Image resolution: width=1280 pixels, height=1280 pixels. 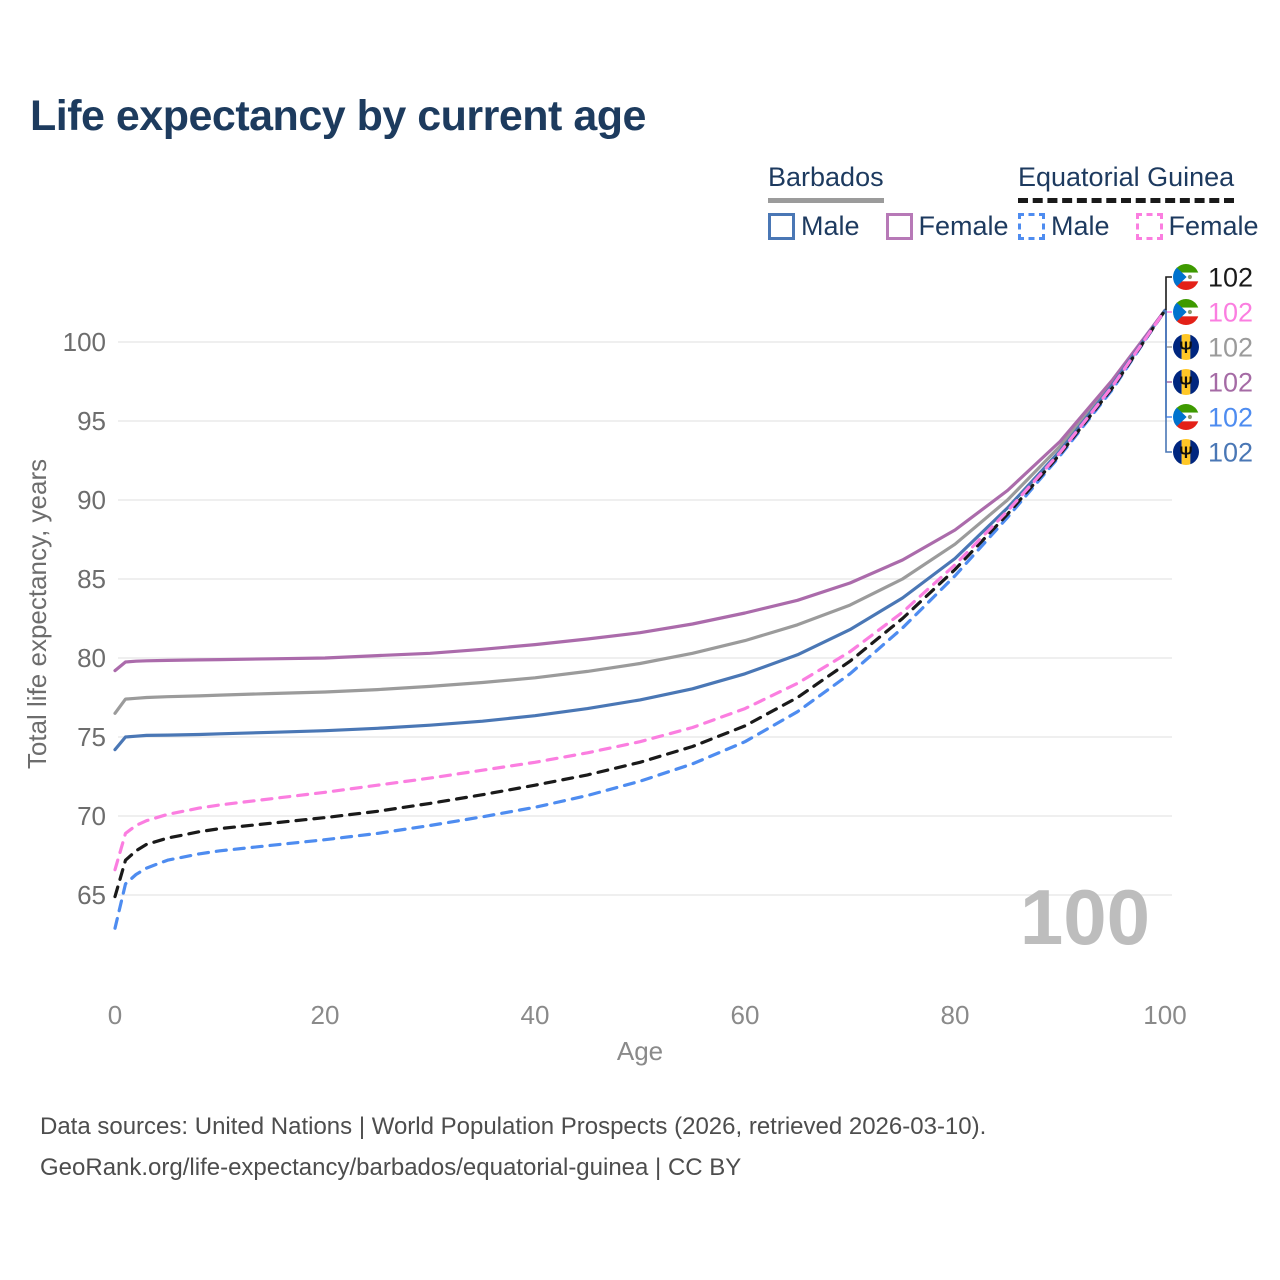 What do you see at coordinates (899, 226) in the screenshot?
I see `barbados-female-swatch-icon` at bounding box center [899, 226].